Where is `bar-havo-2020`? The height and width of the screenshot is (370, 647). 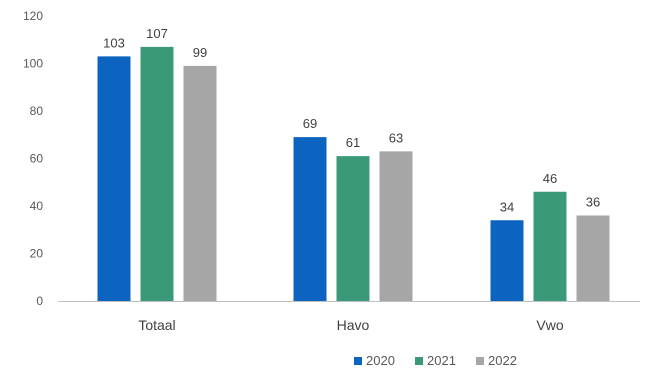
bar-havo-2020 is located at coordinates (310, 219).